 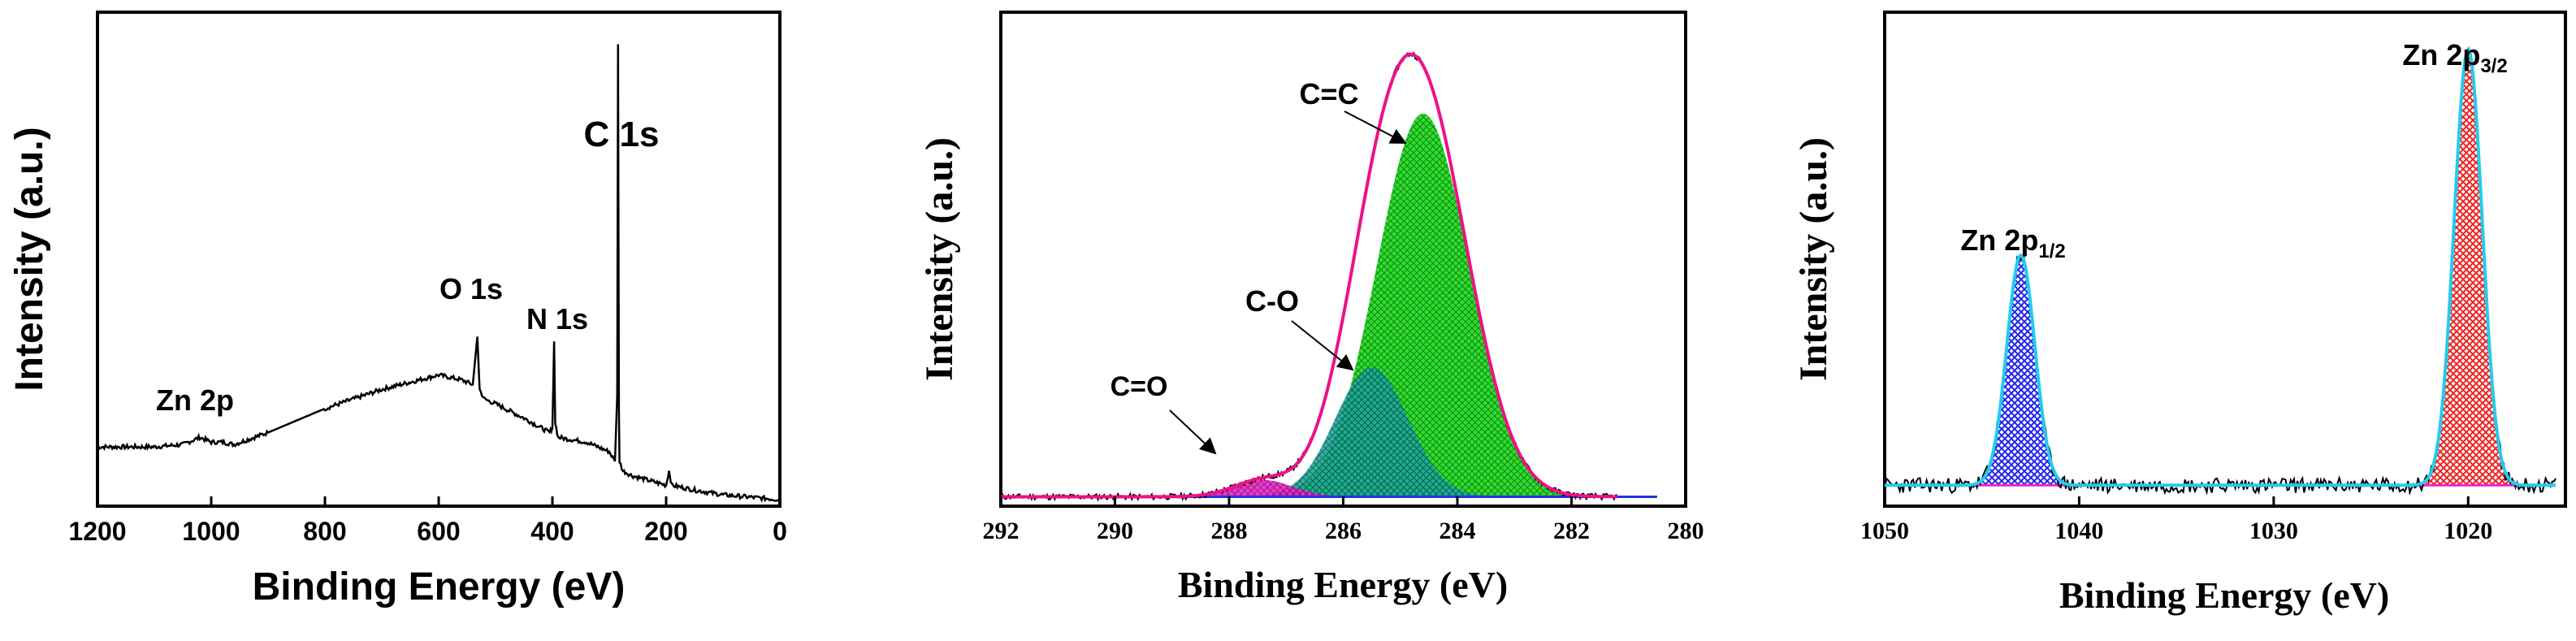 What do you see at coordinates (1263, 488) in the screenshot?
I see `c1s-peak-c-double-o` at bounding box center [1263, 488].